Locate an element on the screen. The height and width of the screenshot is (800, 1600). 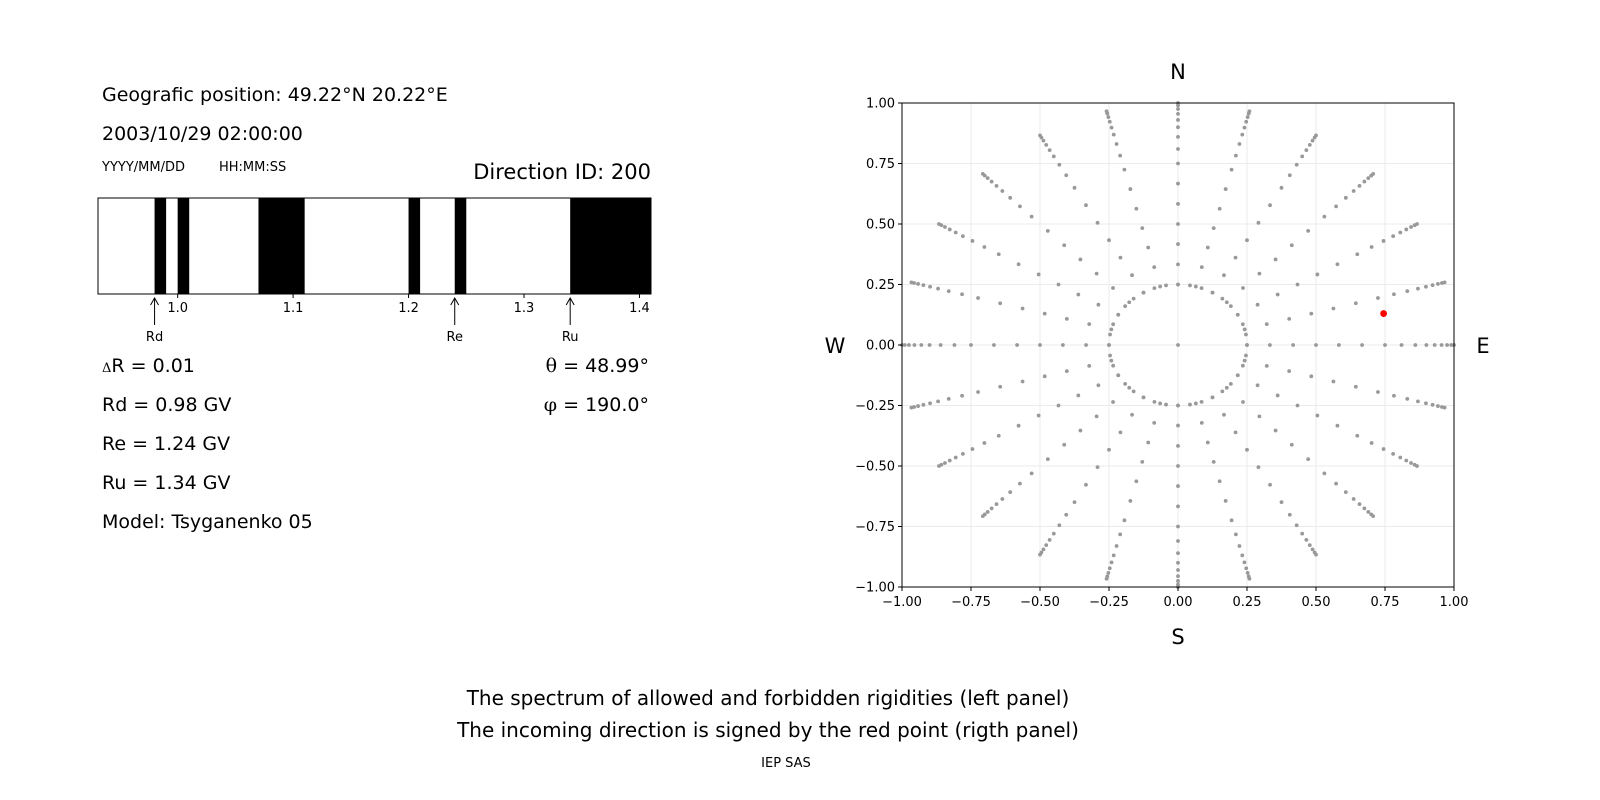
compass-east-label: E is located at coordinates (1482, 346).